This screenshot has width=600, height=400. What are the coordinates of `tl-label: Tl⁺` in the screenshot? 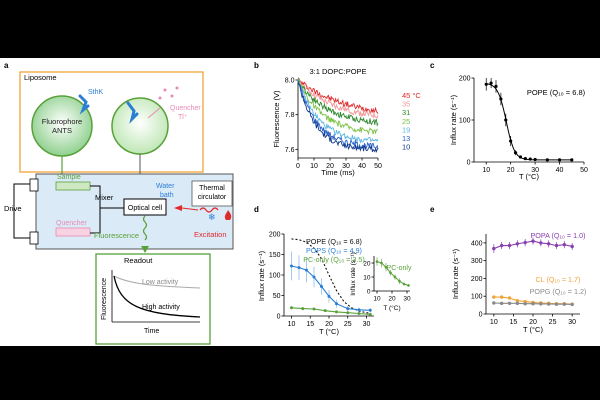 It's located at (183, 117).